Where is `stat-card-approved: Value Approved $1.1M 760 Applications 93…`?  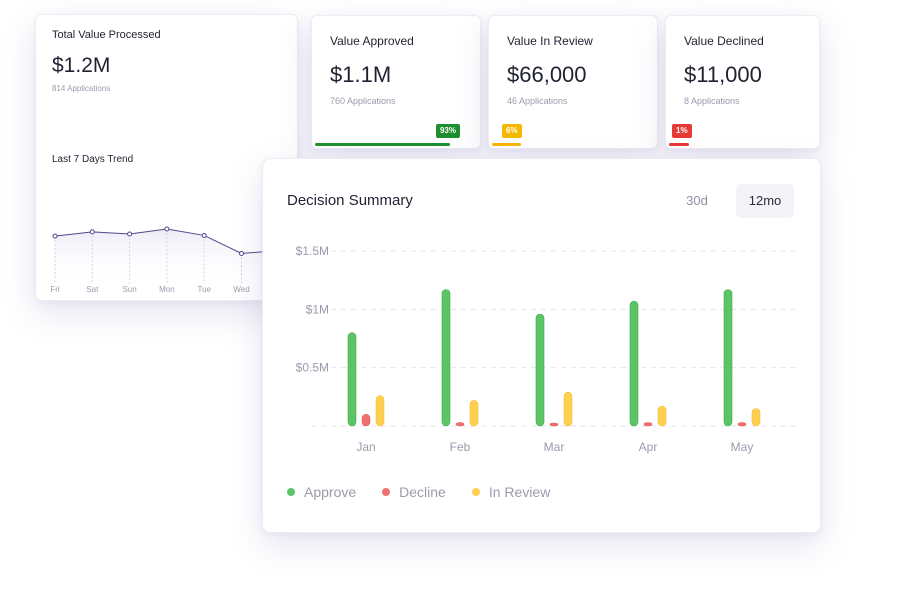
stat-card-approved: Value Approved $1.1M 760 Applications 93… is located at coordinates (396, 82).